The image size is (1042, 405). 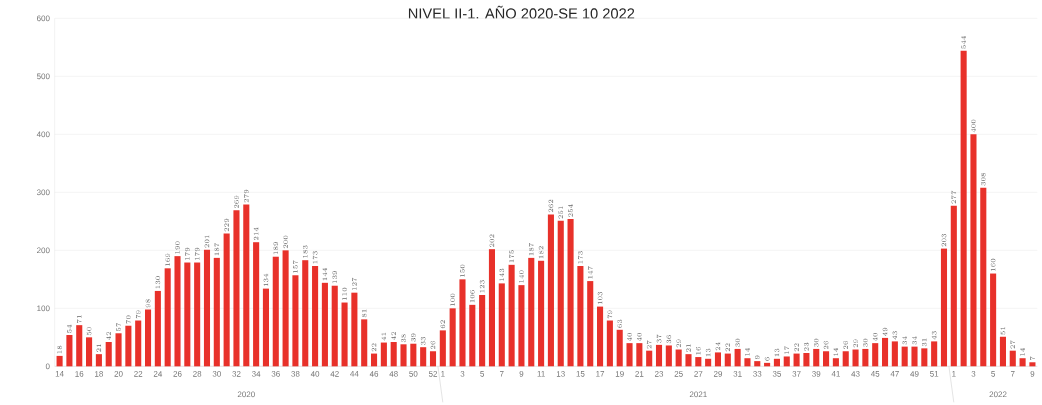 I want to click on x-tick-label: 17, so click(x=600, y=374).